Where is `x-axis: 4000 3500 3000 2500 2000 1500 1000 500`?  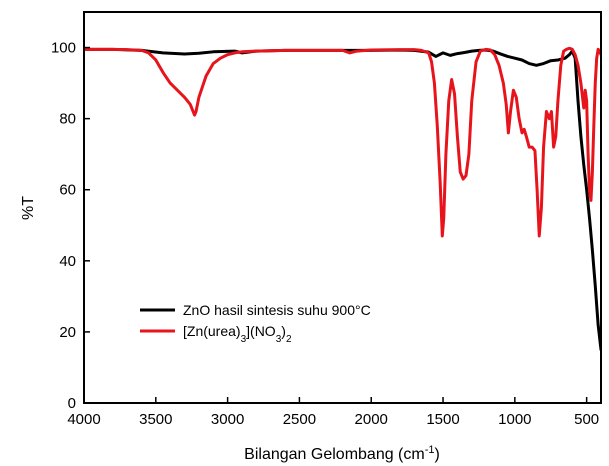
x-axis: 4000 3500 3000 2500 2000 1500 1000 500 is located at coordinates (333, 412).